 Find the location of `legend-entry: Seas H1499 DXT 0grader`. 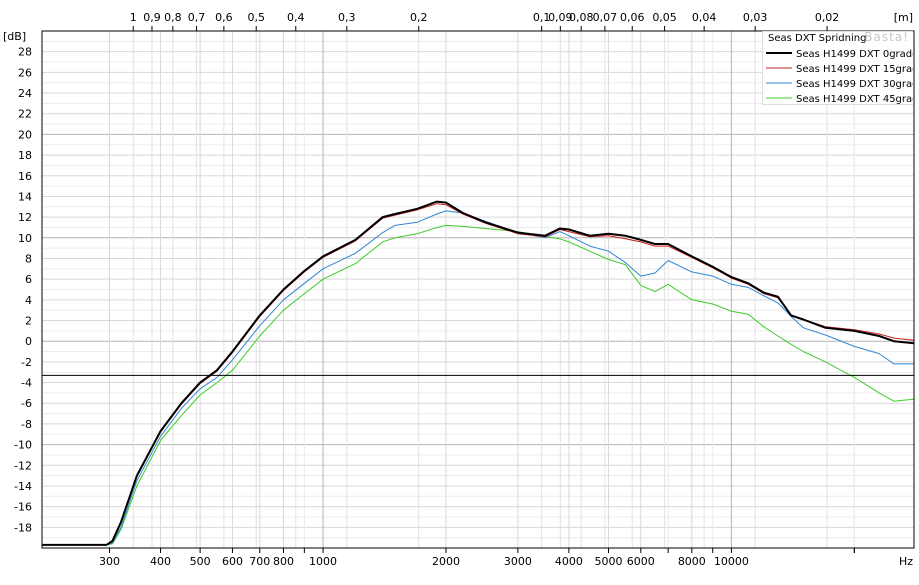

legend-entry: Seas H1499 DXT 0grader is located at coordinates (857, 54).